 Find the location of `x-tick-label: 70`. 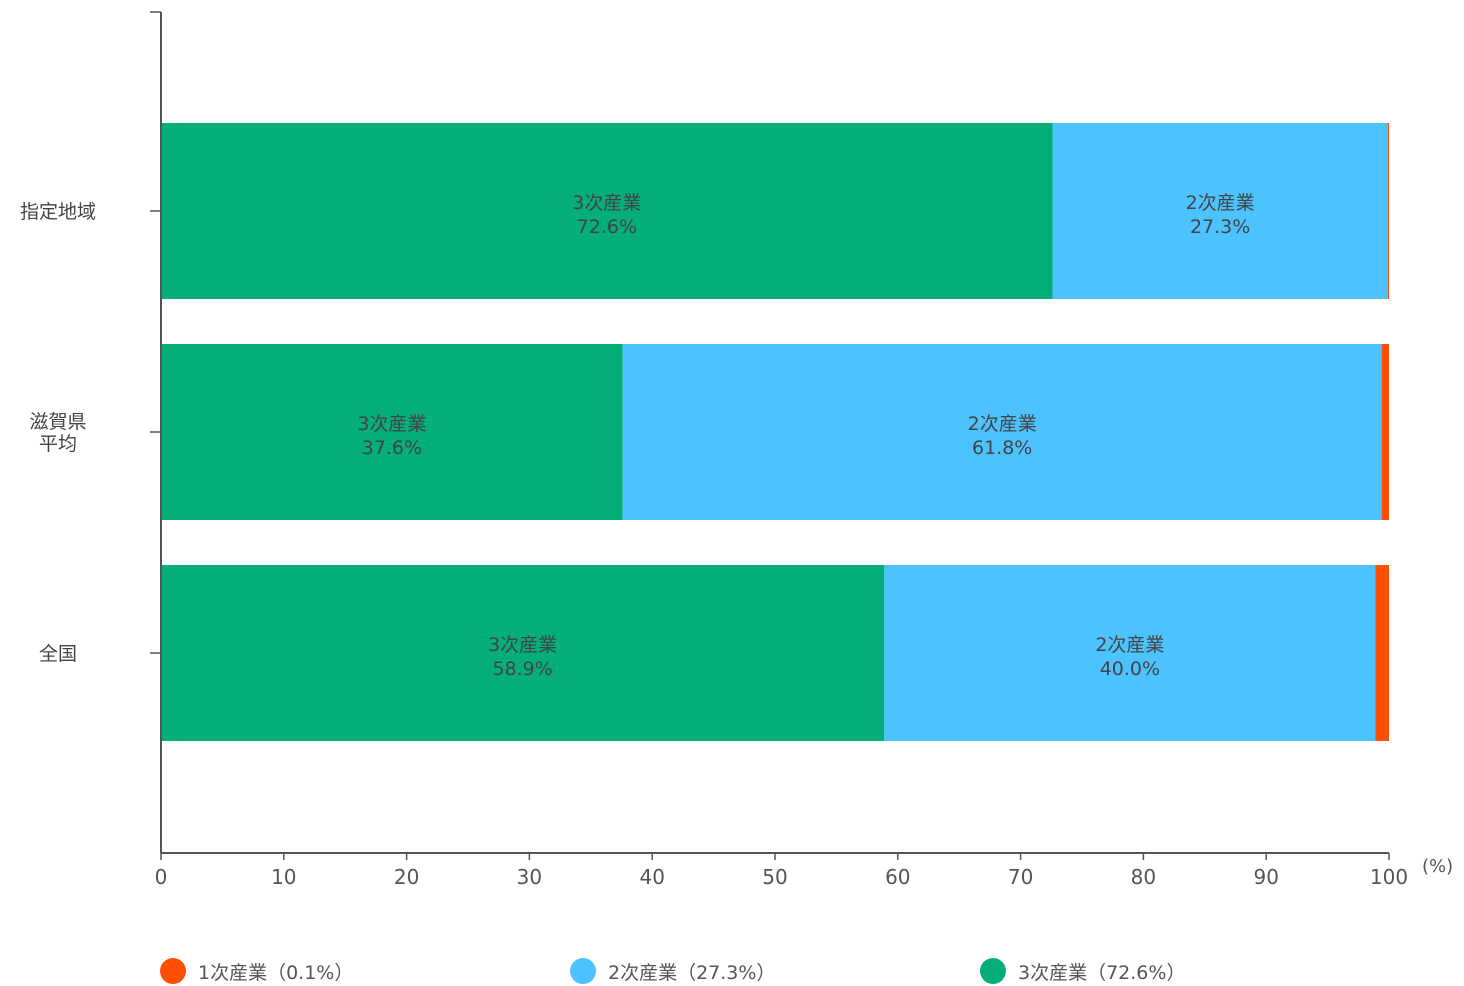

x-tick-label: 70 is located at coordinates (1020, 877).